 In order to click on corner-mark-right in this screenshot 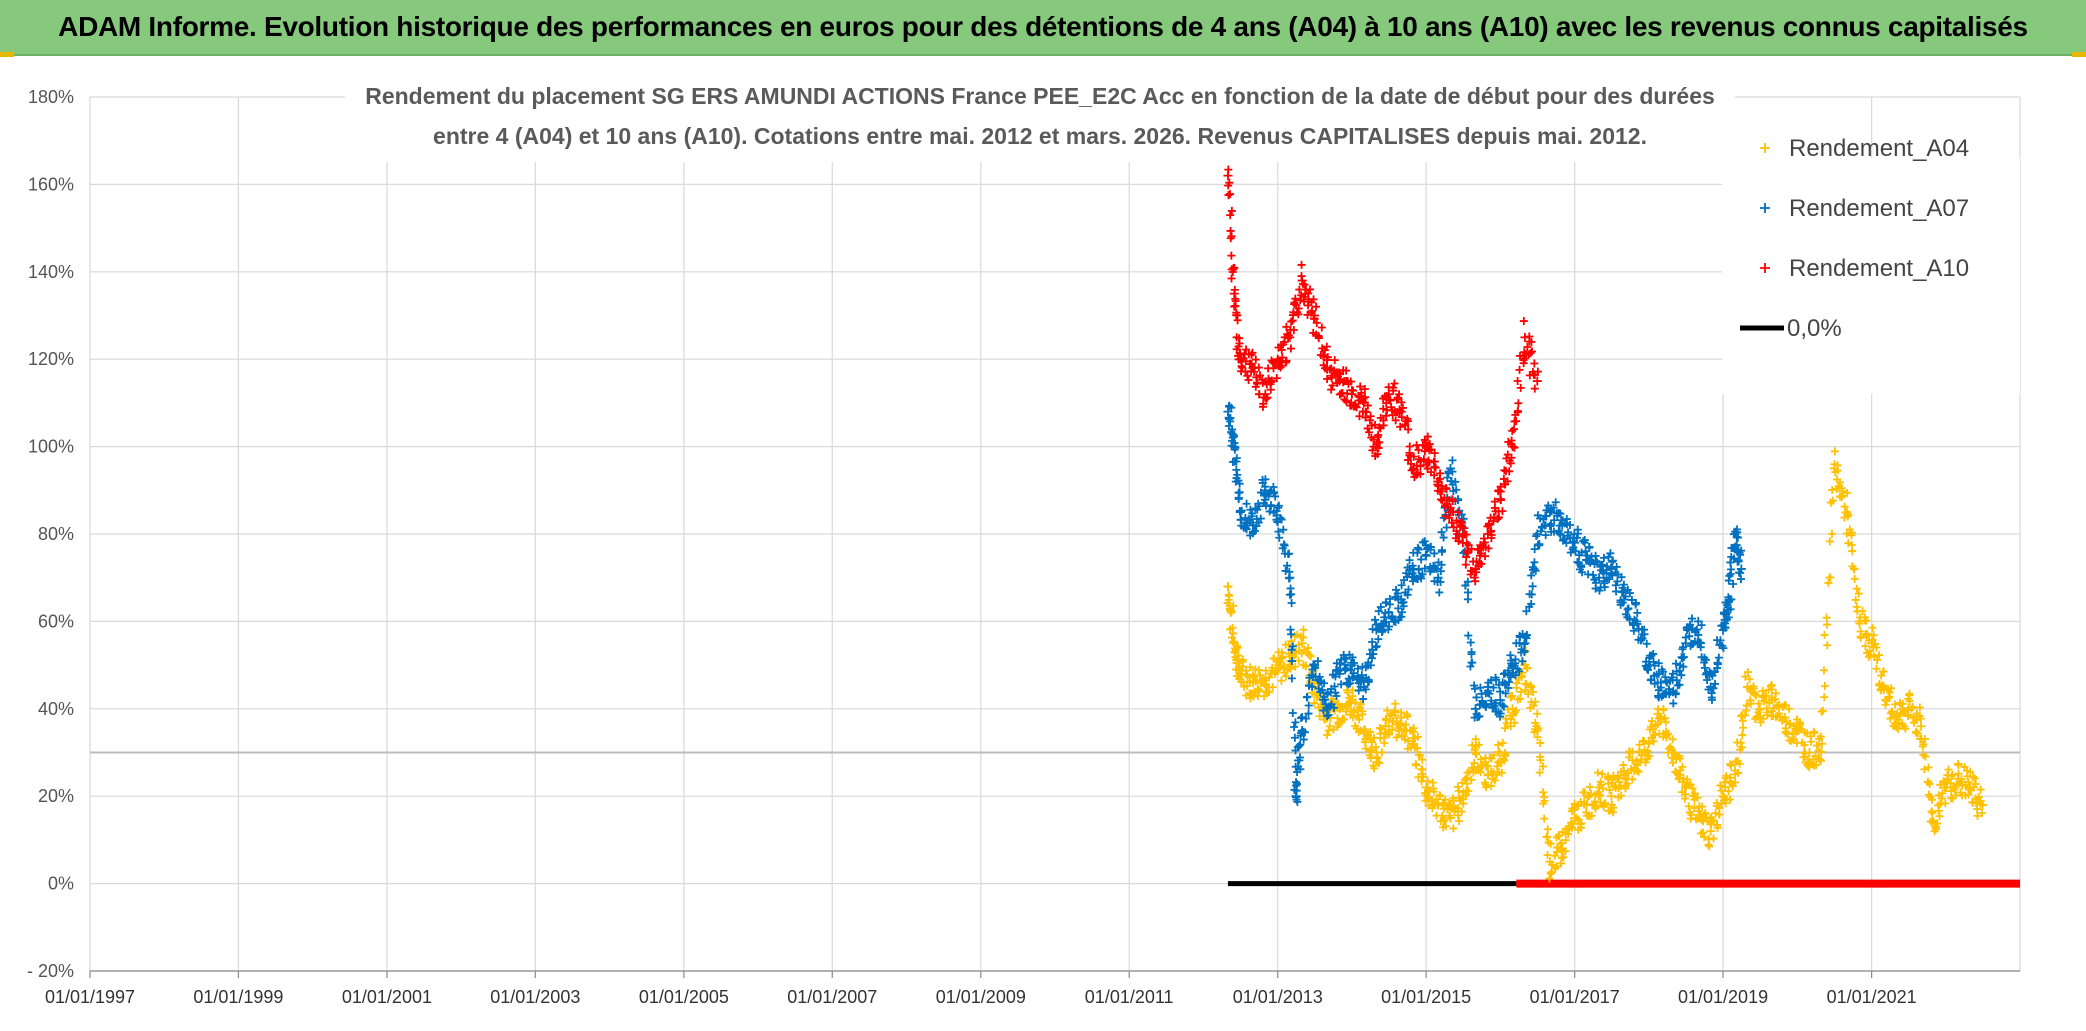, I will do `click(2079, 54)`.